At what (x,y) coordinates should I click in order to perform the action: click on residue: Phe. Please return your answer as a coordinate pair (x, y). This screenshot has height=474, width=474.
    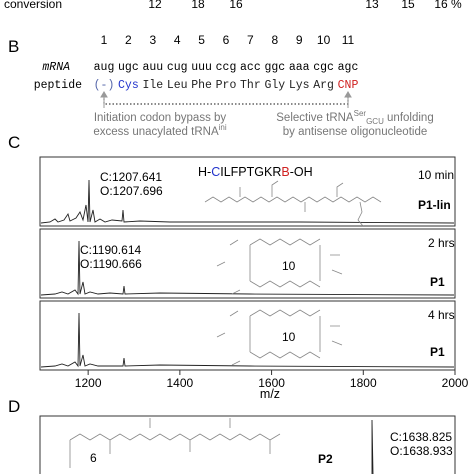
    Looking at the image, I should click on (201, 85).